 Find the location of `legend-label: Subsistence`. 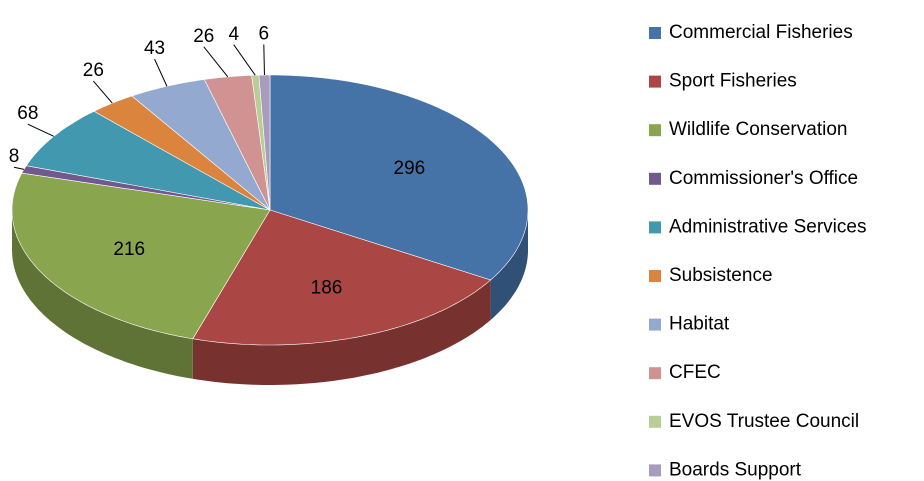

legend-label: Subsistence is located at coordinates (721, 275).